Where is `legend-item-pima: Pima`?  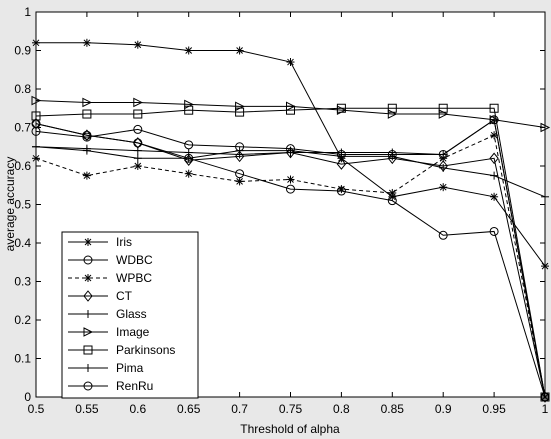 legend-item-pima: Pima is located at coordinates (106, 368).